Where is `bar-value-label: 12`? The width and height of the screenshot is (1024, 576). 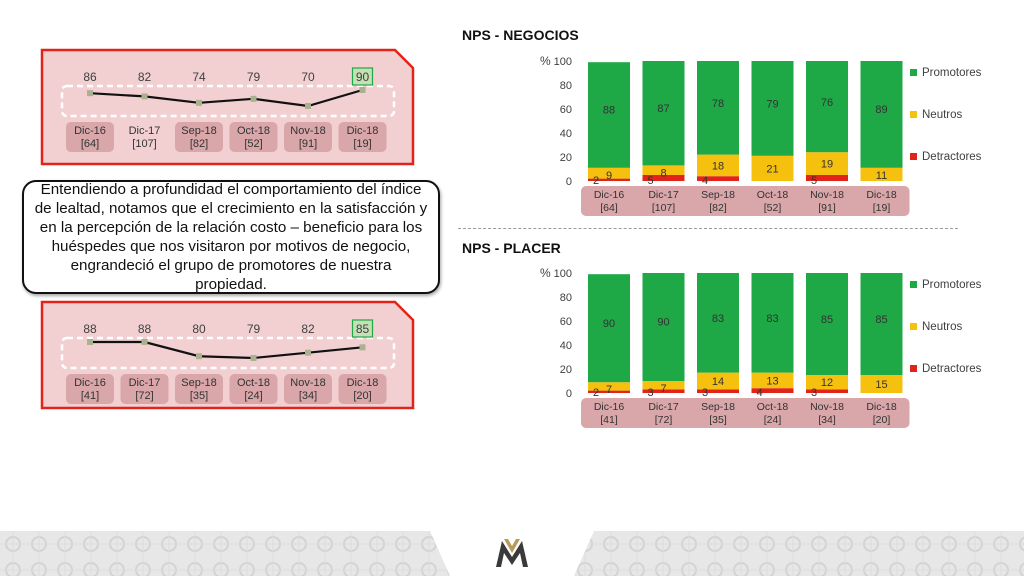 bar-value-label: 12 is located at coordinates (827, 383).